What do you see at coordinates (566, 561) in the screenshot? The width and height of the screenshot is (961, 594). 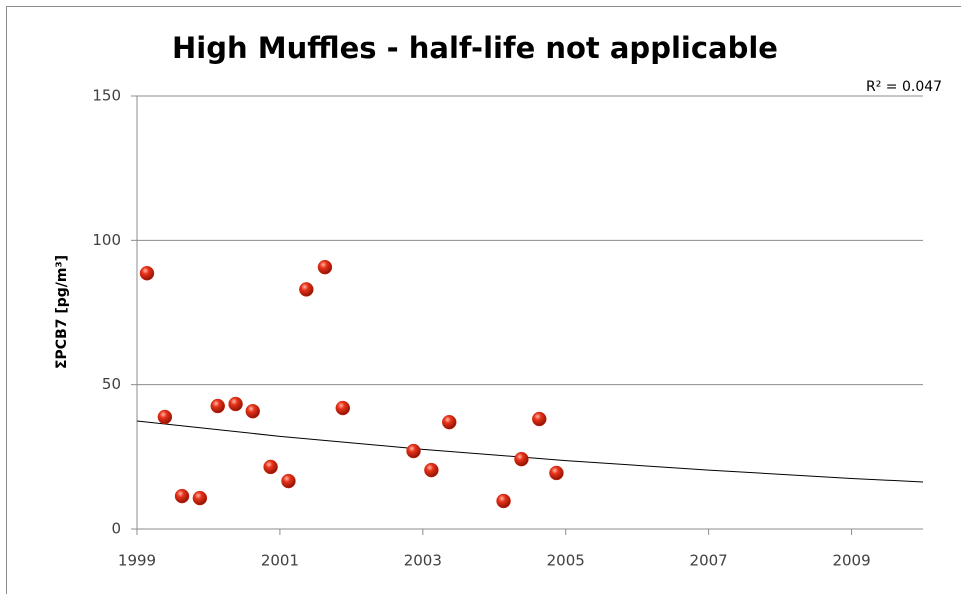 I see `x-tick-label: 2005` at bounding box center [566, 561].